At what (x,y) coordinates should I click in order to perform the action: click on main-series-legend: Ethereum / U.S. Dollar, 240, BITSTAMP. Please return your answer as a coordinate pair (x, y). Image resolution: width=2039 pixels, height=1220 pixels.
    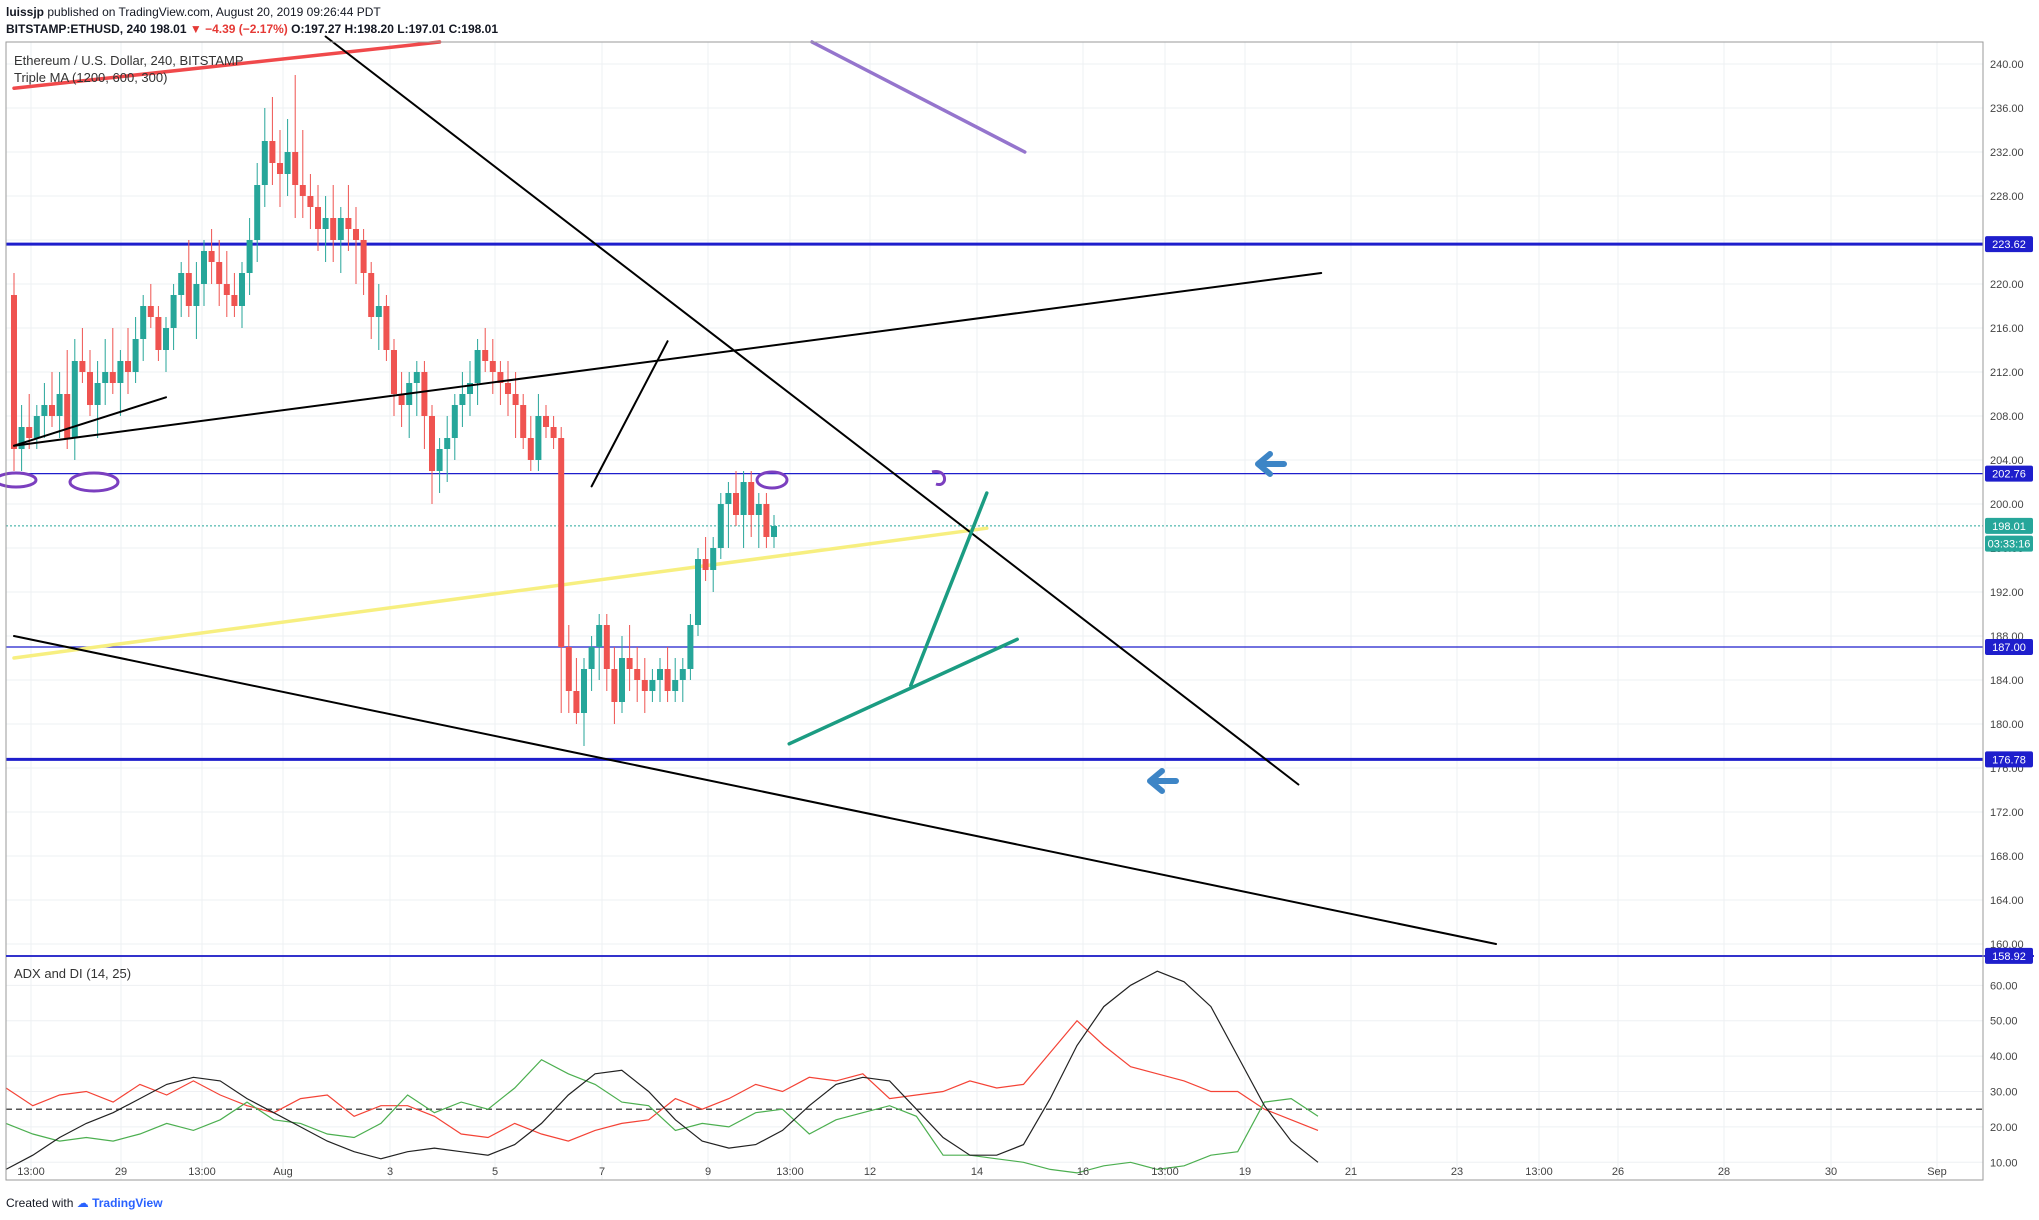
    Looking at the image, I should click on (129, 60).